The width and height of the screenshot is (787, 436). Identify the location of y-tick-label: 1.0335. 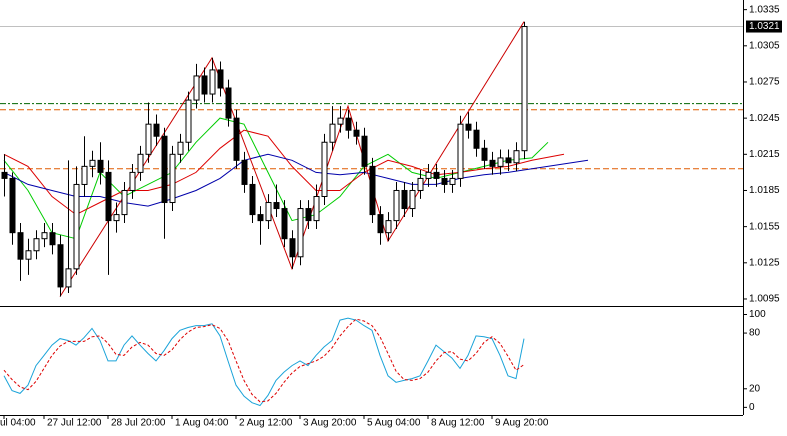
(764, 9).